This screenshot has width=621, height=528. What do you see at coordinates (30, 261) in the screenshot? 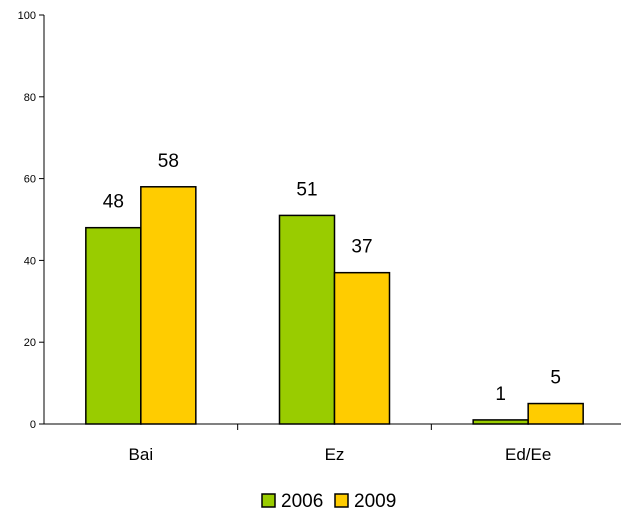
I see `y-tick-label: 40` at bounding box center [30, 261].